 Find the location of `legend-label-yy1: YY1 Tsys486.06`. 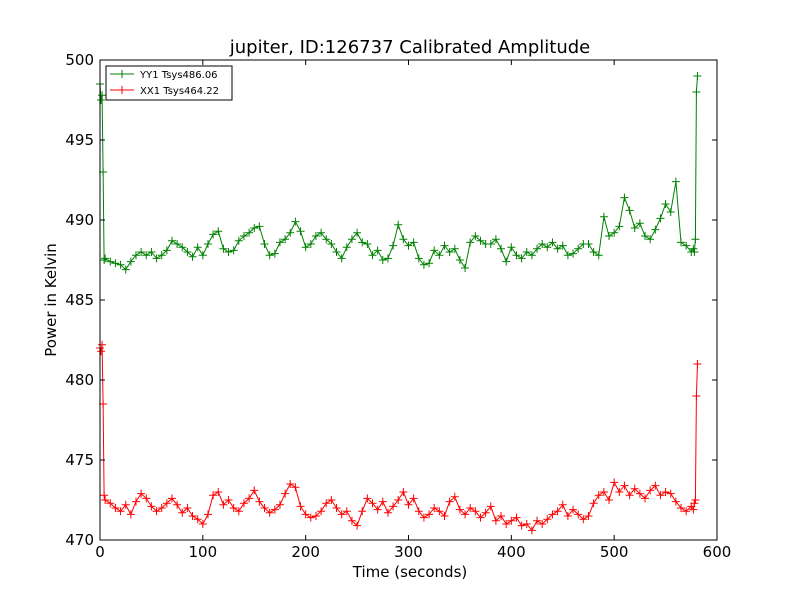

legend-label-yy1: YY1 Tsys486.06 is located at coordinates (178, 75).